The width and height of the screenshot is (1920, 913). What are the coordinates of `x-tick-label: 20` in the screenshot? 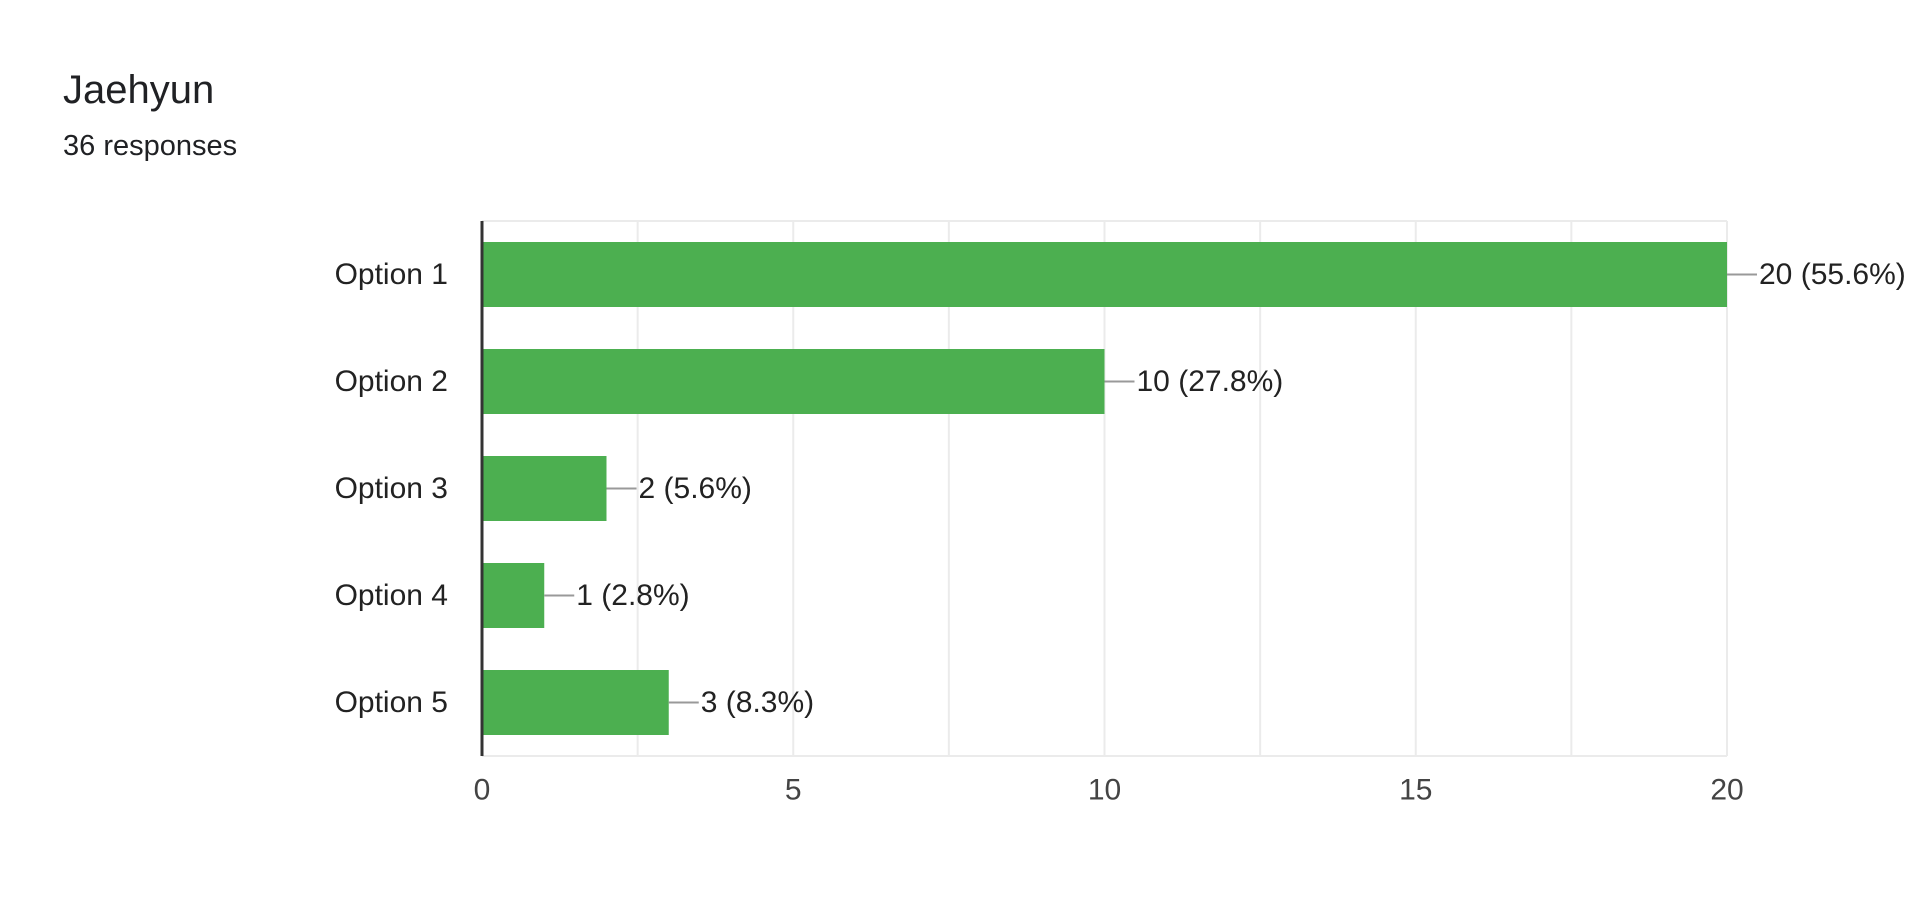 It's located at (1726, 790).